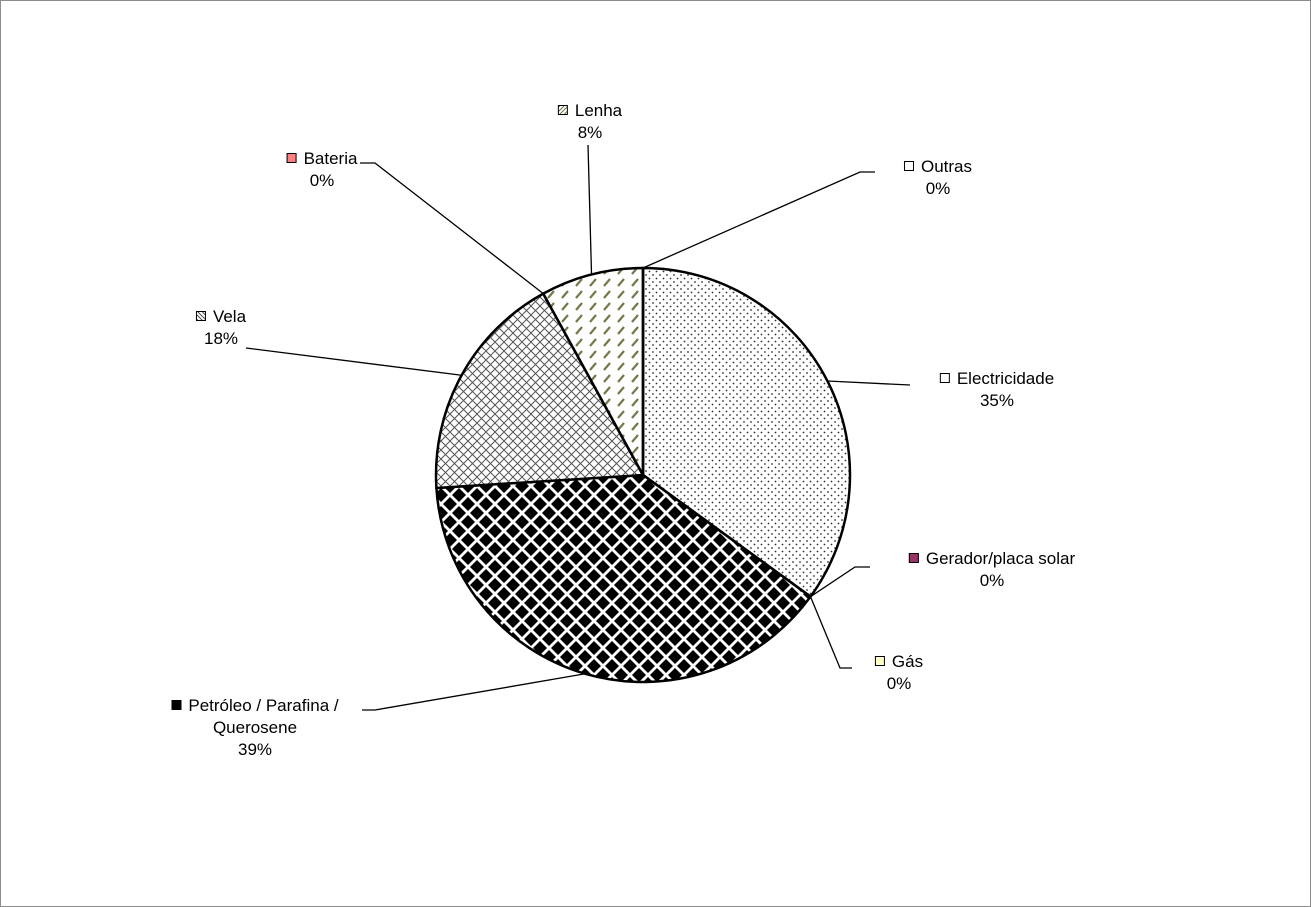  What do you see at coordinates (263, 716) in the screenshot?
I see `category-name: Petróleo / Parafina / Querosene` at bounding box center [263, 716].